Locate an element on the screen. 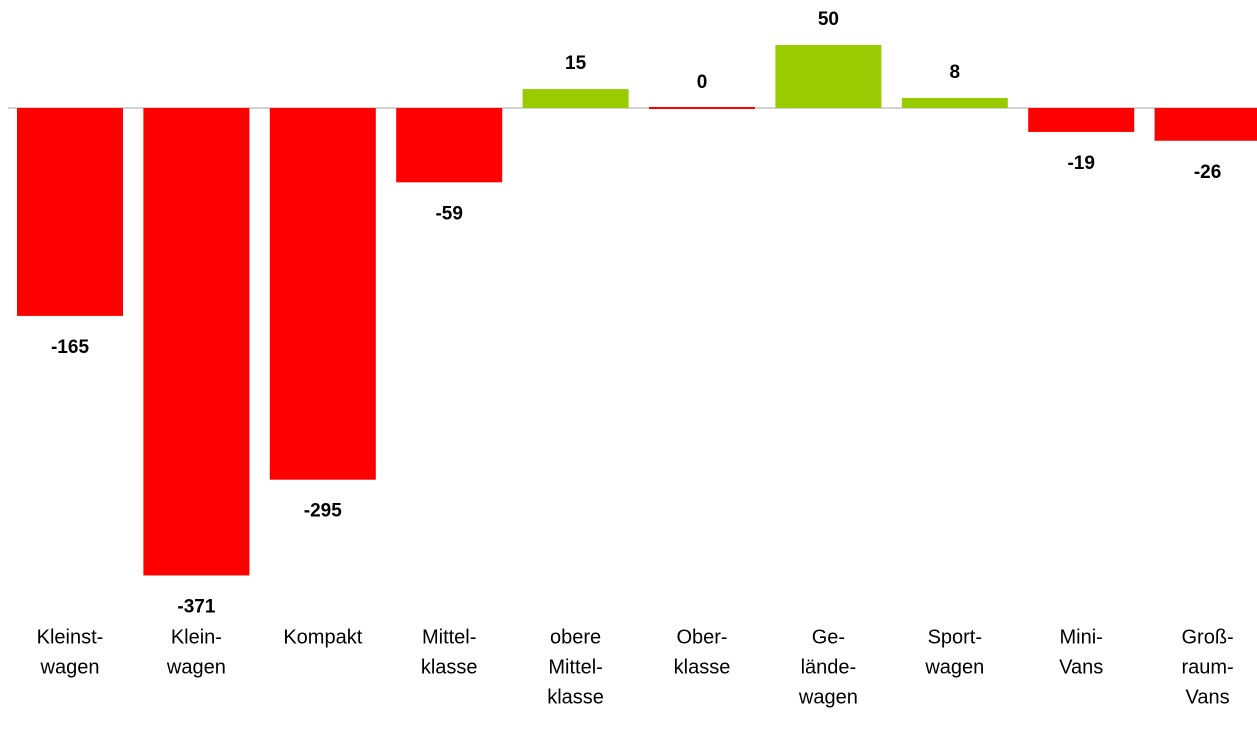 Image resolution: width=1257 pixels, height=750 pixels. value-label: 8 is located at coordinates (955, 72).